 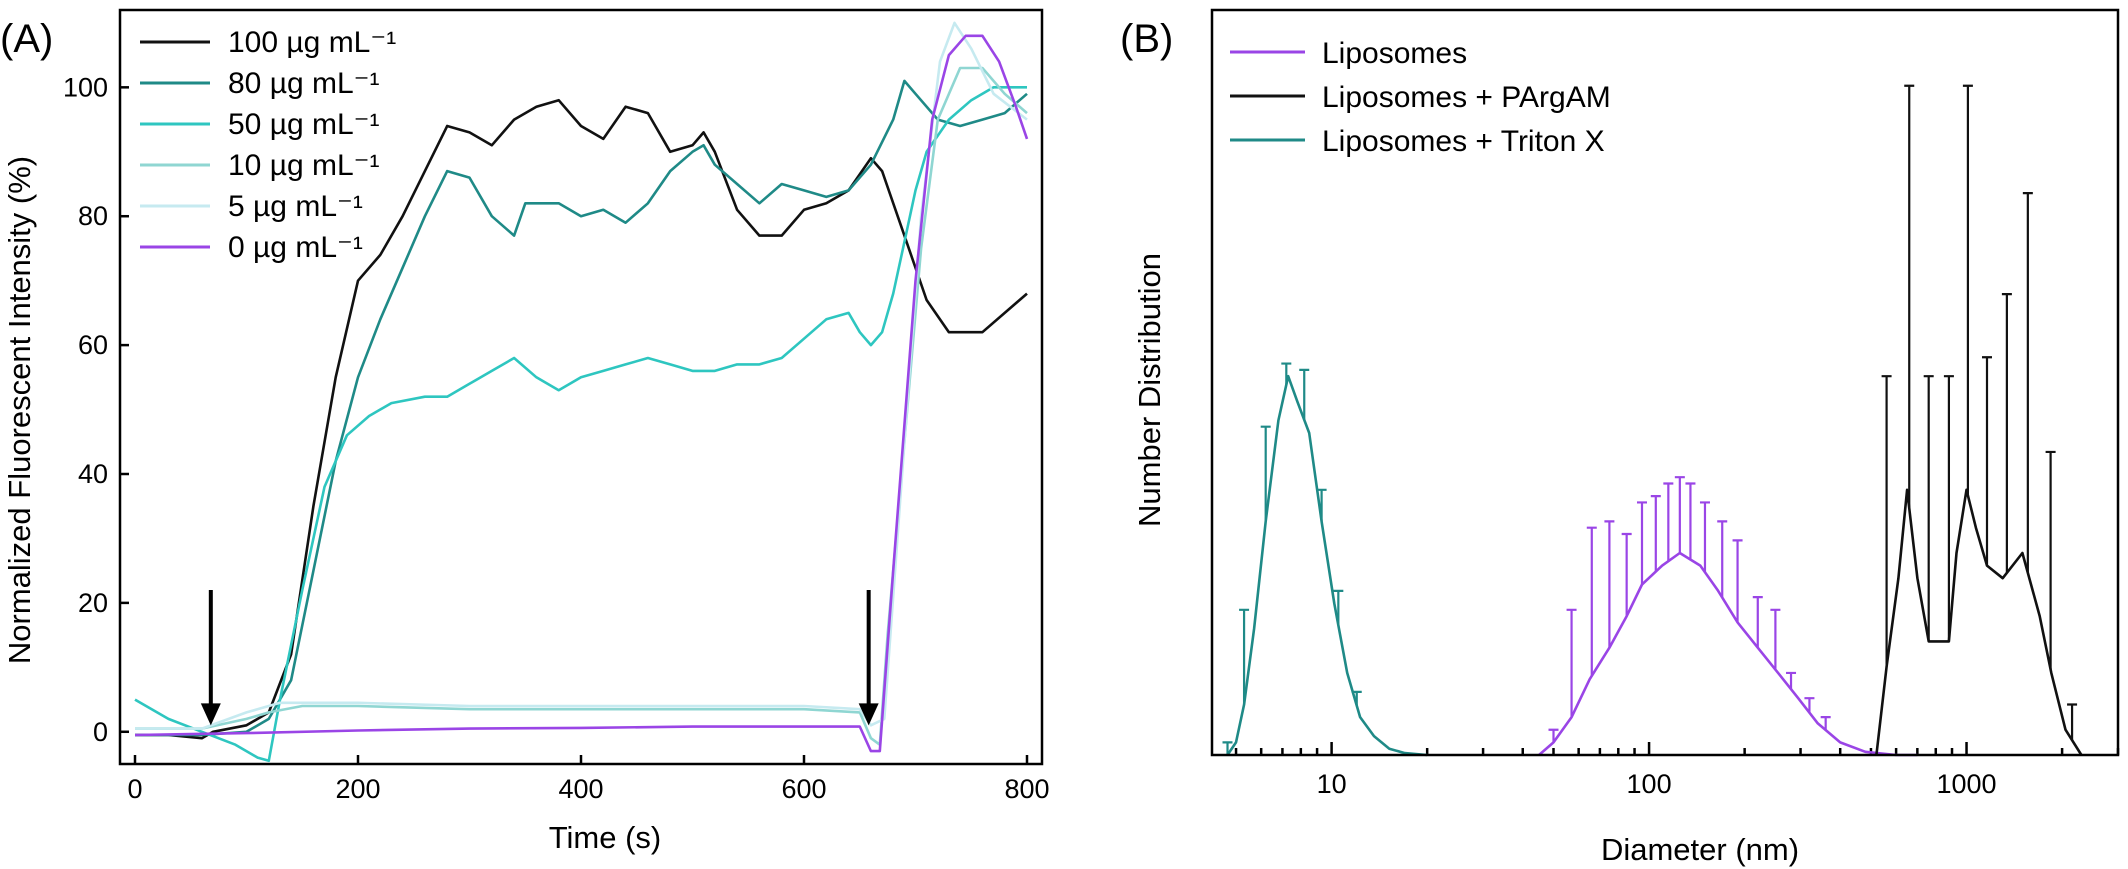 I want to click on panel-b-x-tick-label: 1000, so click(x=1966, y=784).